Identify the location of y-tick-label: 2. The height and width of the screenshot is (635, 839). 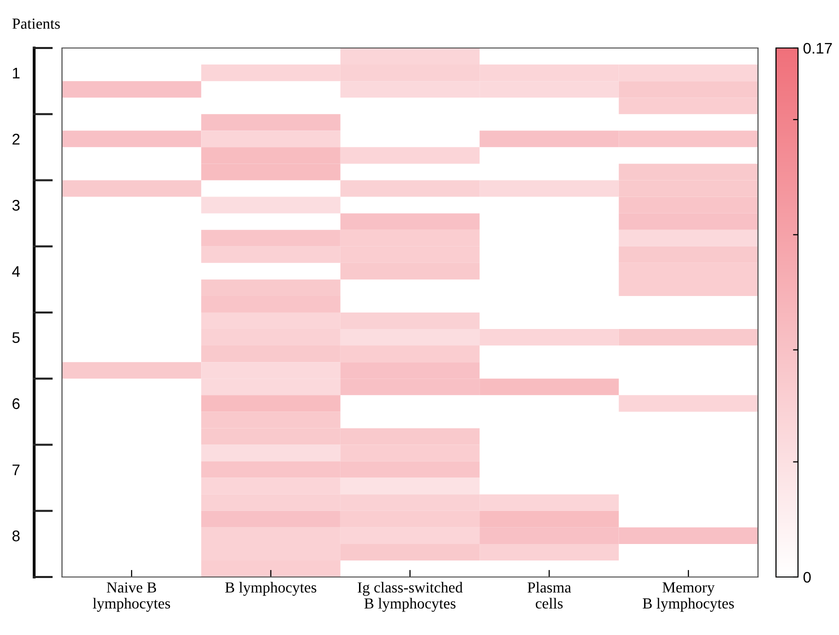
(16, 139).